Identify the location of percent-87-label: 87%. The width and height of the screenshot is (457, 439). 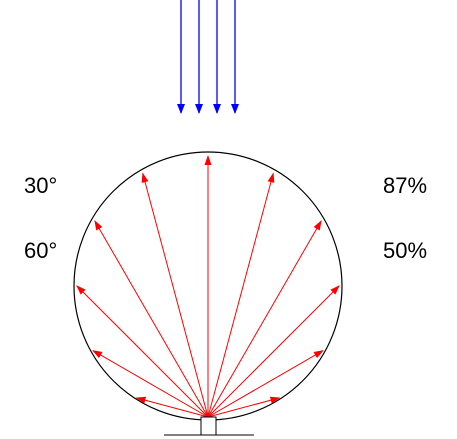
(405, 185).